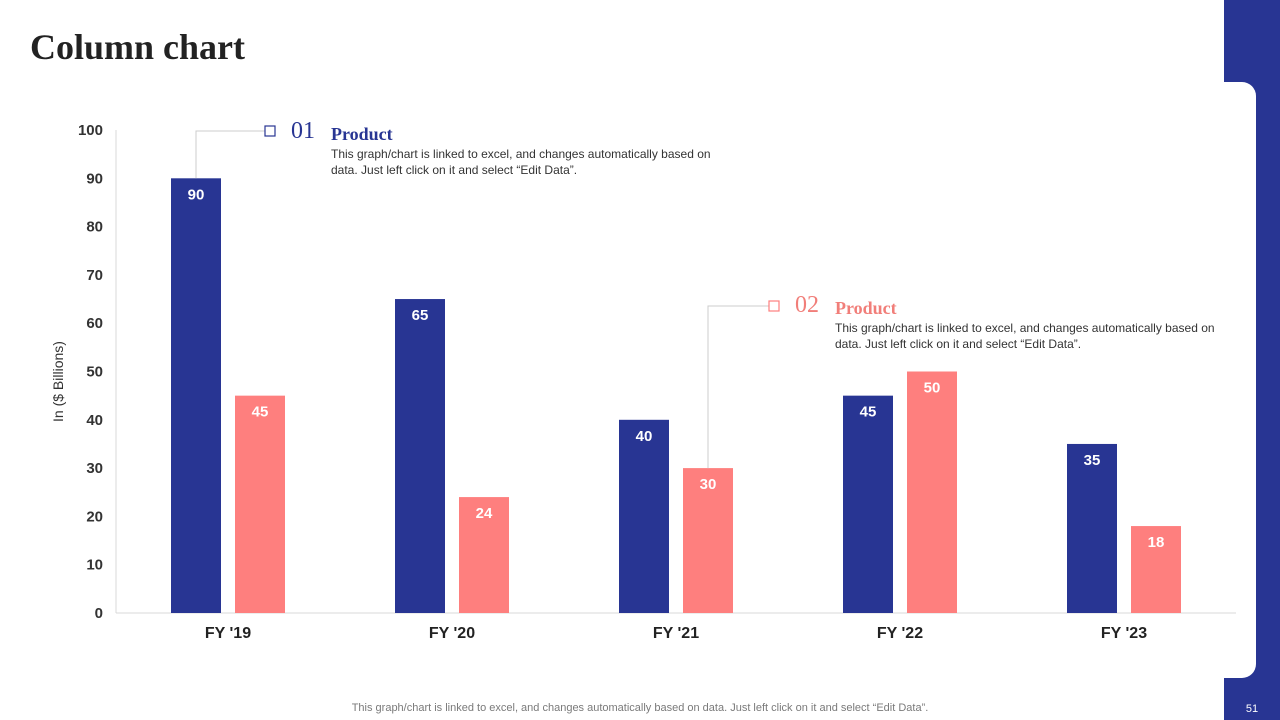  Describe the element at coordinates (774, 306) in the screenshot. I see `callout-02-marker-icon` at that location.